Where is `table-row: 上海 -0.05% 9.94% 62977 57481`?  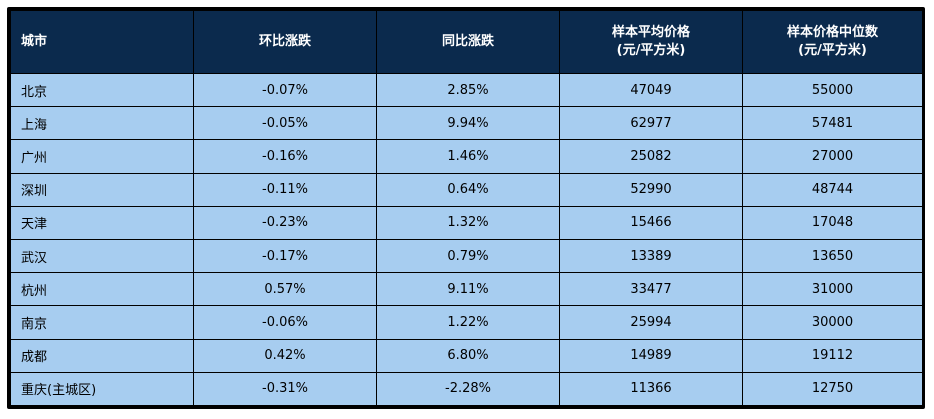 table-row: 上海 -0.05% 9.94% 62977 57481 is located at coordinates (466, 123).